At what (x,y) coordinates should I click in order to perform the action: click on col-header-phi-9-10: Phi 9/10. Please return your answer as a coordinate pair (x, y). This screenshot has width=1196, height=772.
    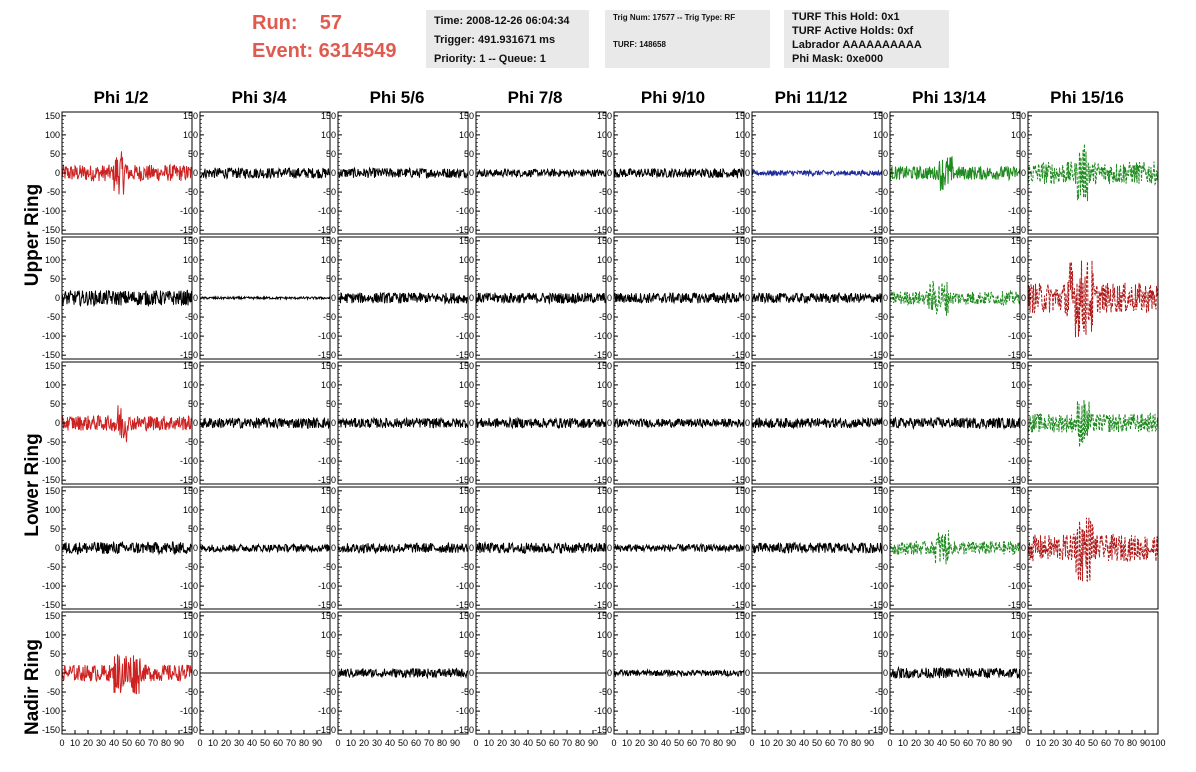
    Looking at the image, I should click on (673, 97).